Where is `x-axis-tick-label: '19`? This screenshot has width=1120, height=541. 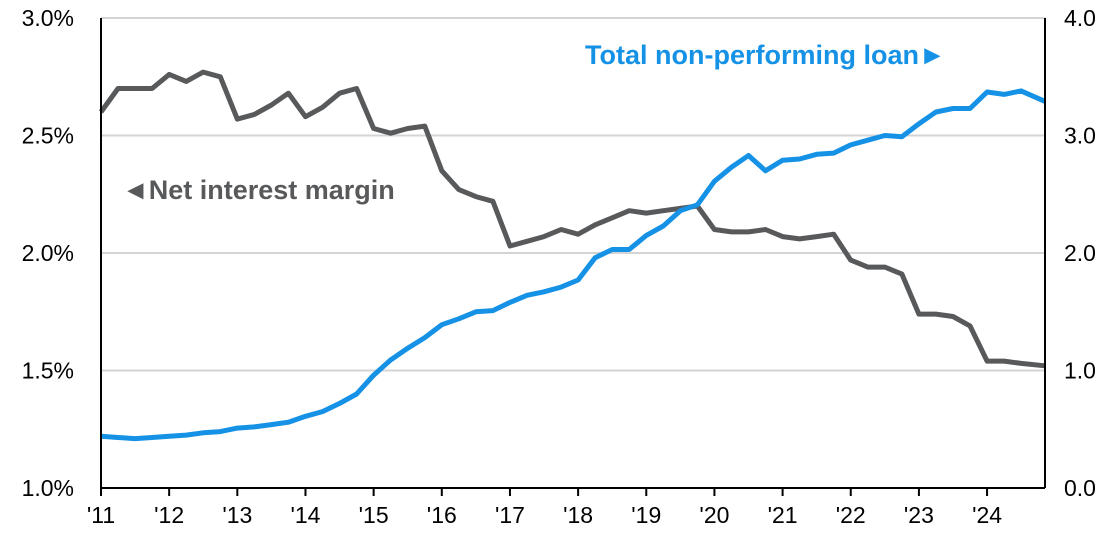
x-axis-tick-label: '19 is located at coordinates (646, 515).